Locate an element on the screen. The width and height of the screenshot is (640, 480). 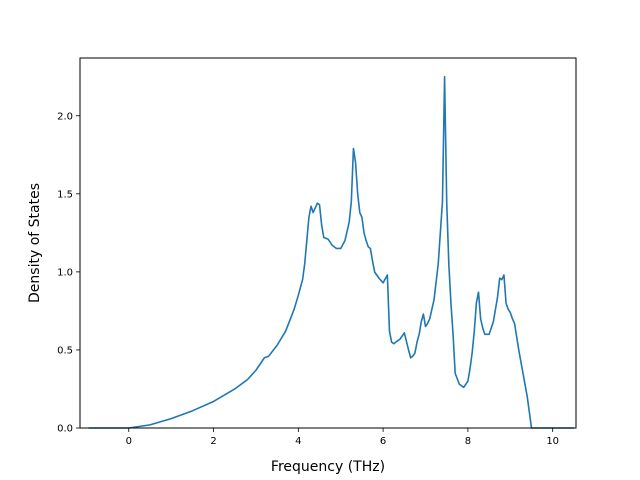
x-axis-ticks: 0 2 4 6 8 10 is located at coordinates (342, 437).